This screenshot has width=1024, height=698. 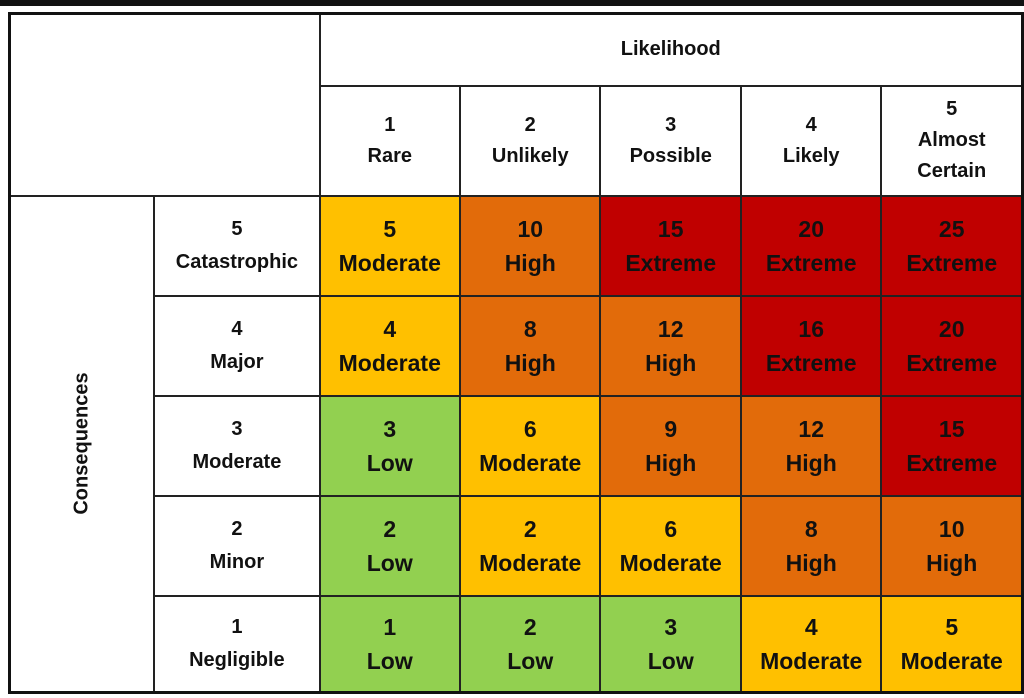 What do you see at coordinates (670, 140) in the screenshot?
I see `likelihood-header-3: 3 Possible` at bounding box center [670, 140].